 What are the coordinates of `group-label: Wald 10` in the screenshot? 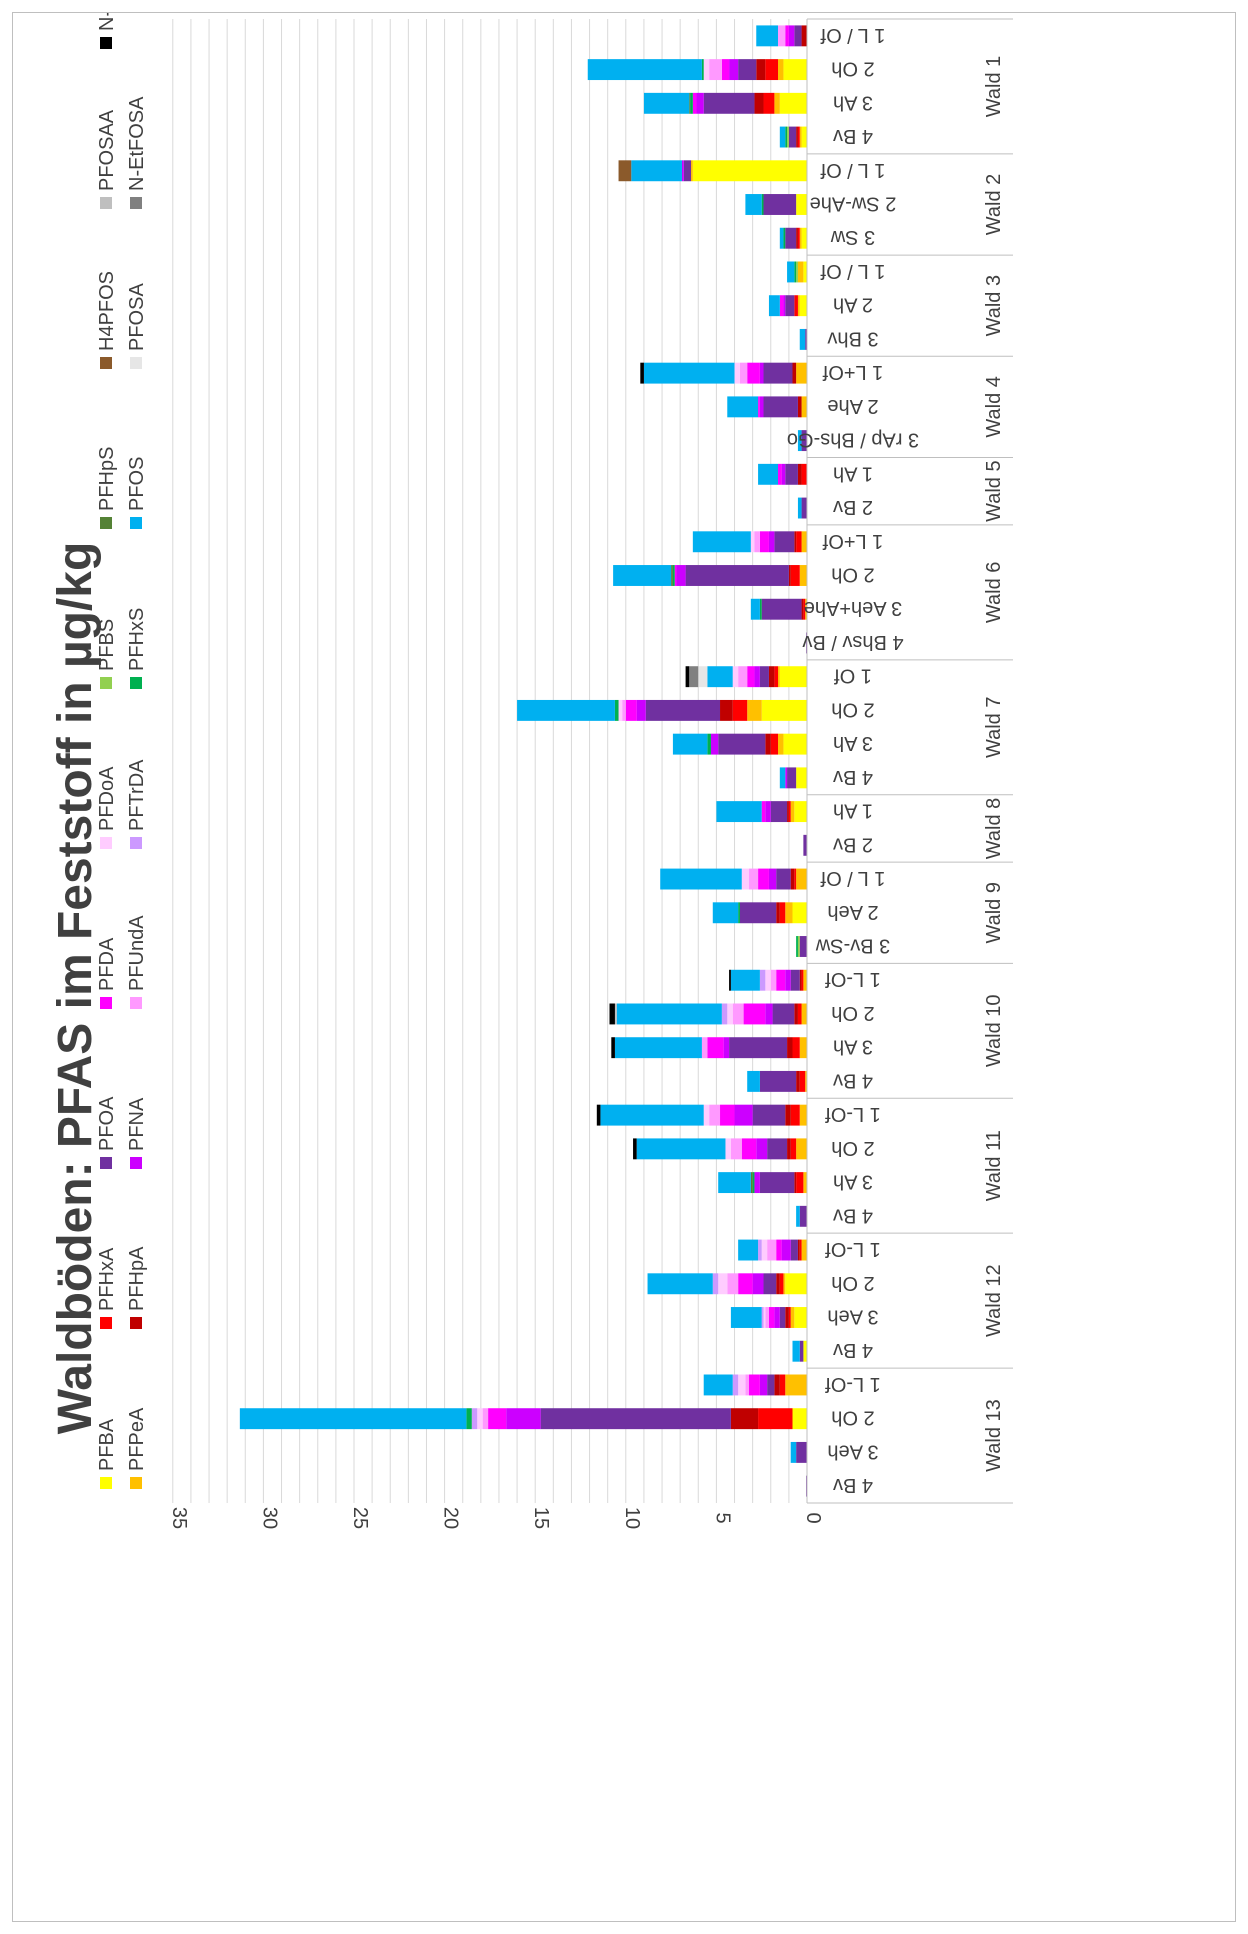 It's located at (994, 1030).